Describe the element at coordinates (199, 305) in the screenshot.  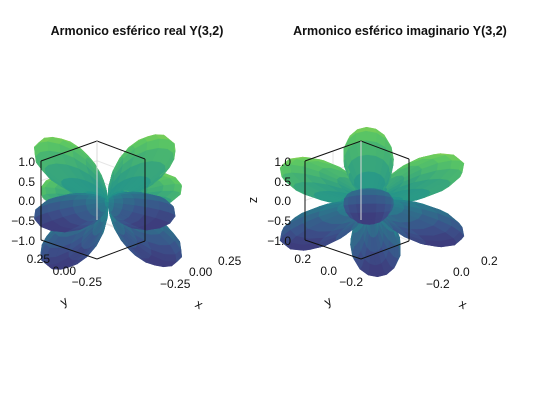
I see `x-axis-label-real: x` at that location.